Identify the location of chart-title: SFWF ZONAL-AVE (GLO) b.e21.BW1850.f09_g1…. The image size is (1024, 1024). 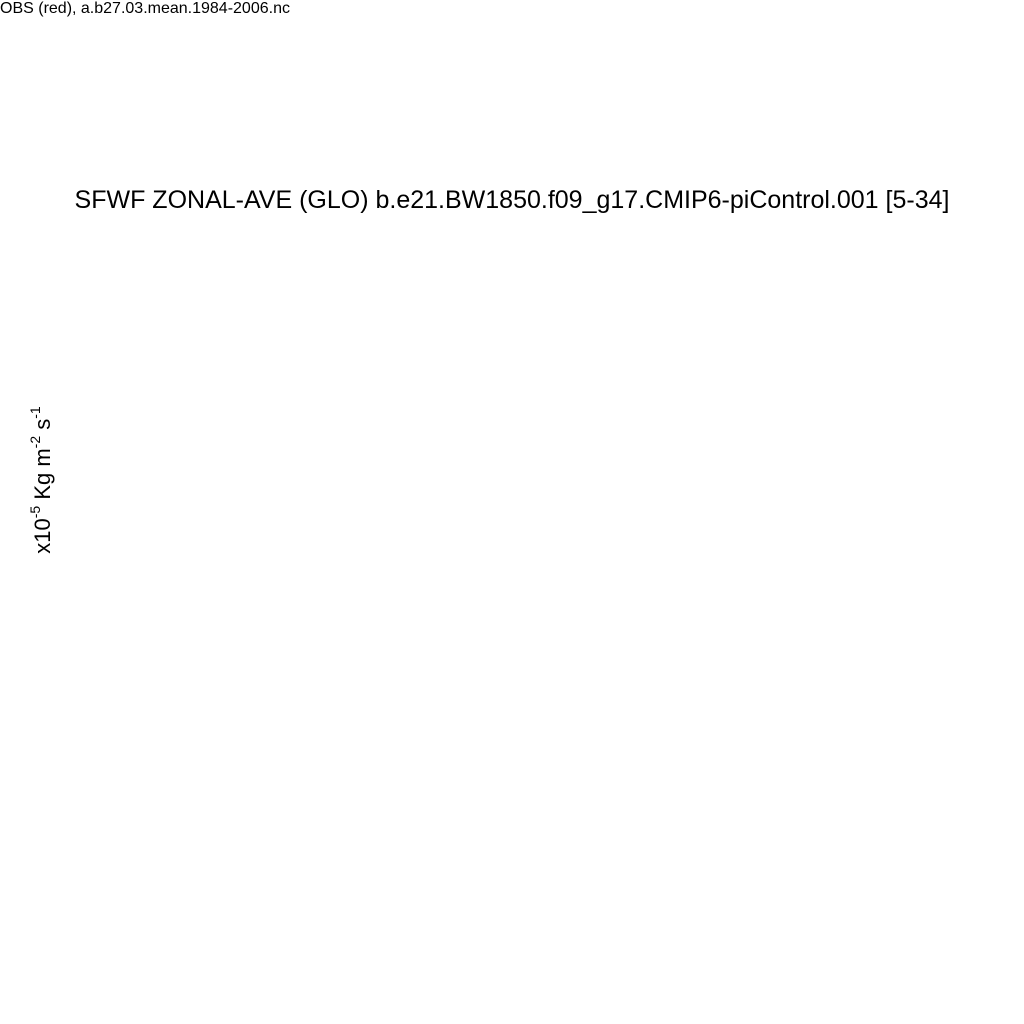
(512, 200).